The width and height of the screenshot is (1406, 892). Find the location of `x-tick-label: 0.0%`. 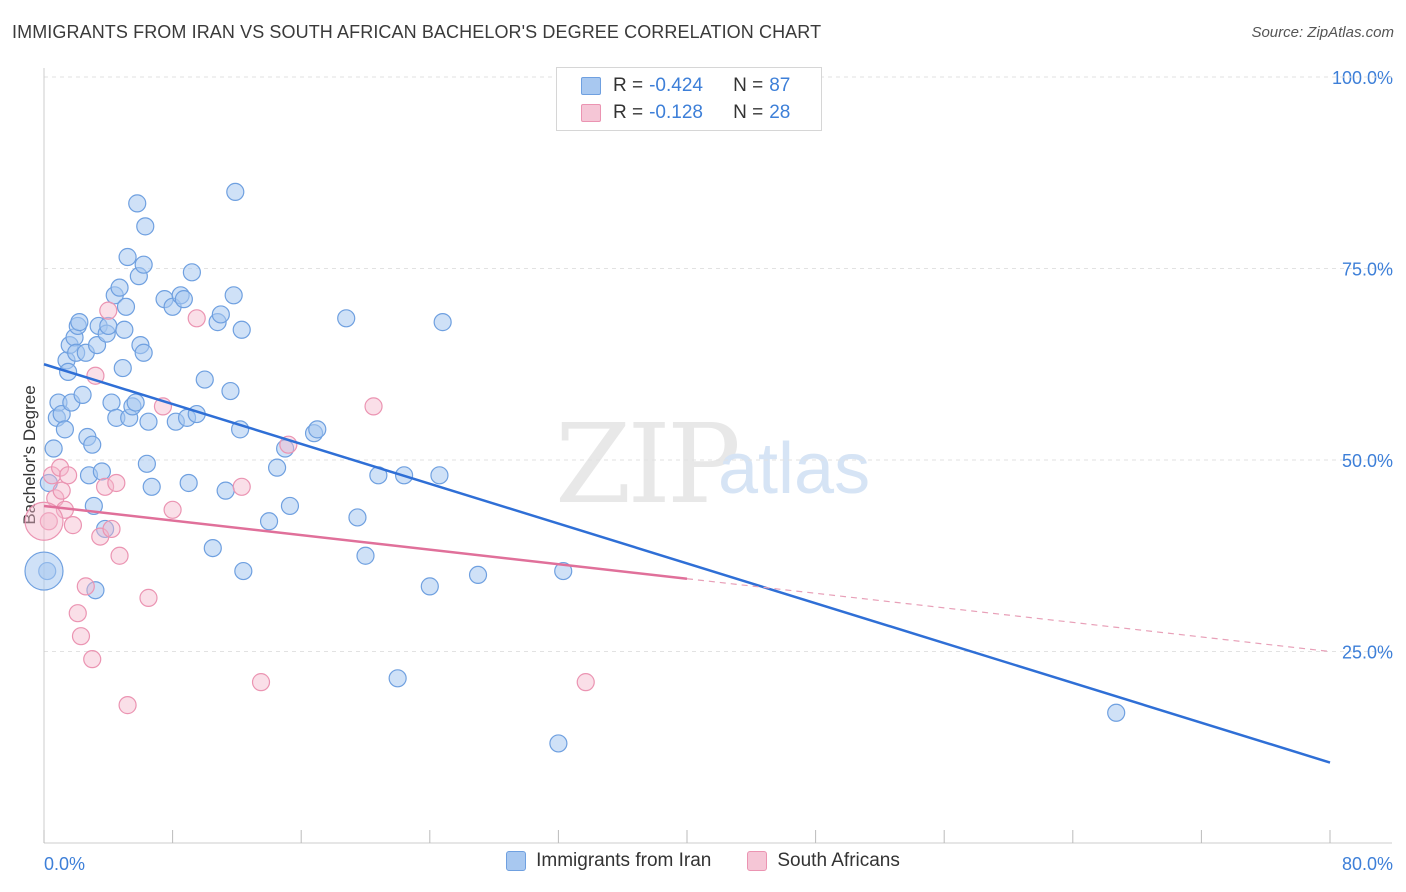

x-tick-label: 0.0% is located at coordinates (64, 864).